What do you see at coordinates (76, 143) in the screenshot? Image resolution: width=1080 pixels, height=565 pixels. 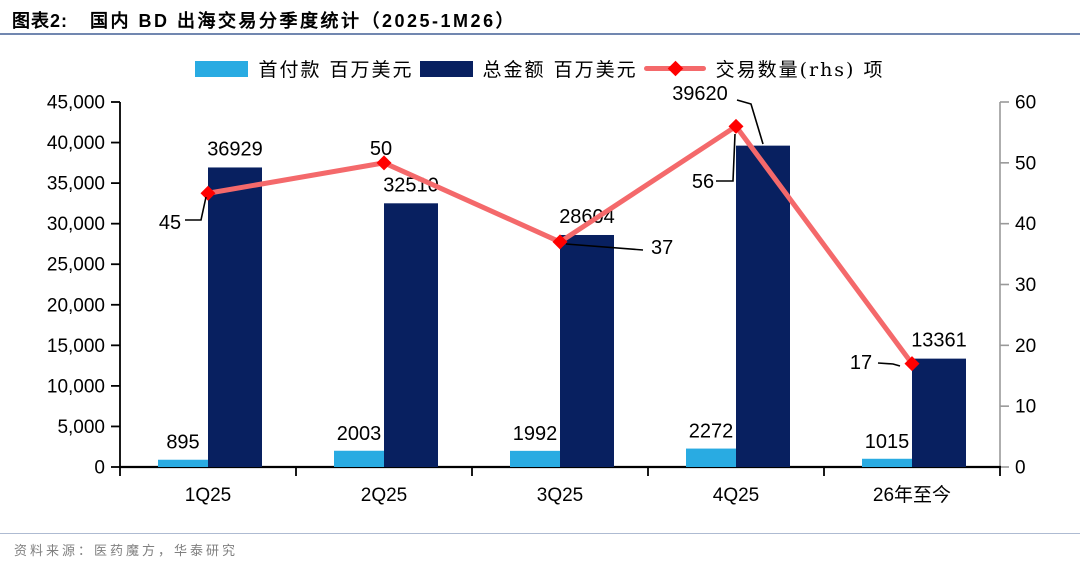 I see `left-axis-tick-label: 40,000` at bounding box center [76, 143].